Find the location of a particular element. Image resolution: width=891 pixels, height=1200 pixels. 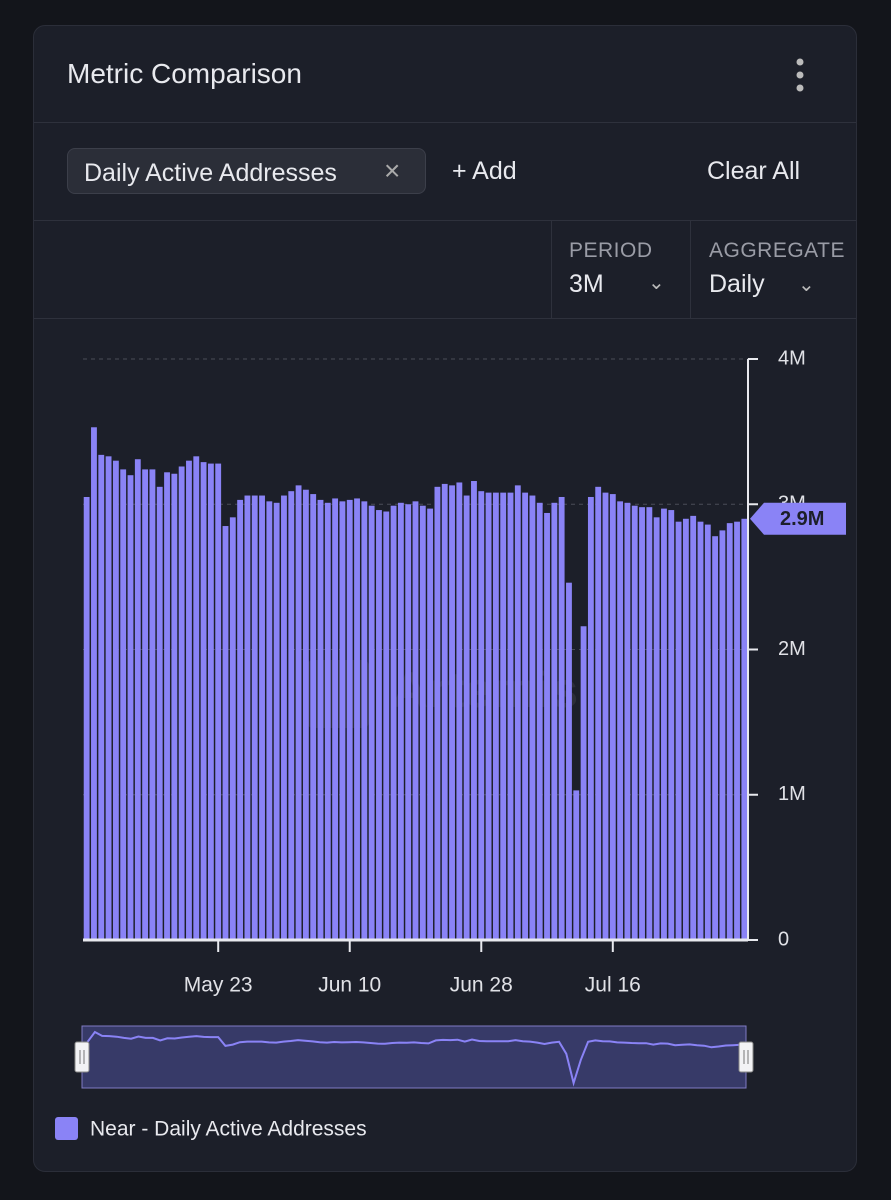

navigator-line is located at coordinates (413, 1058).